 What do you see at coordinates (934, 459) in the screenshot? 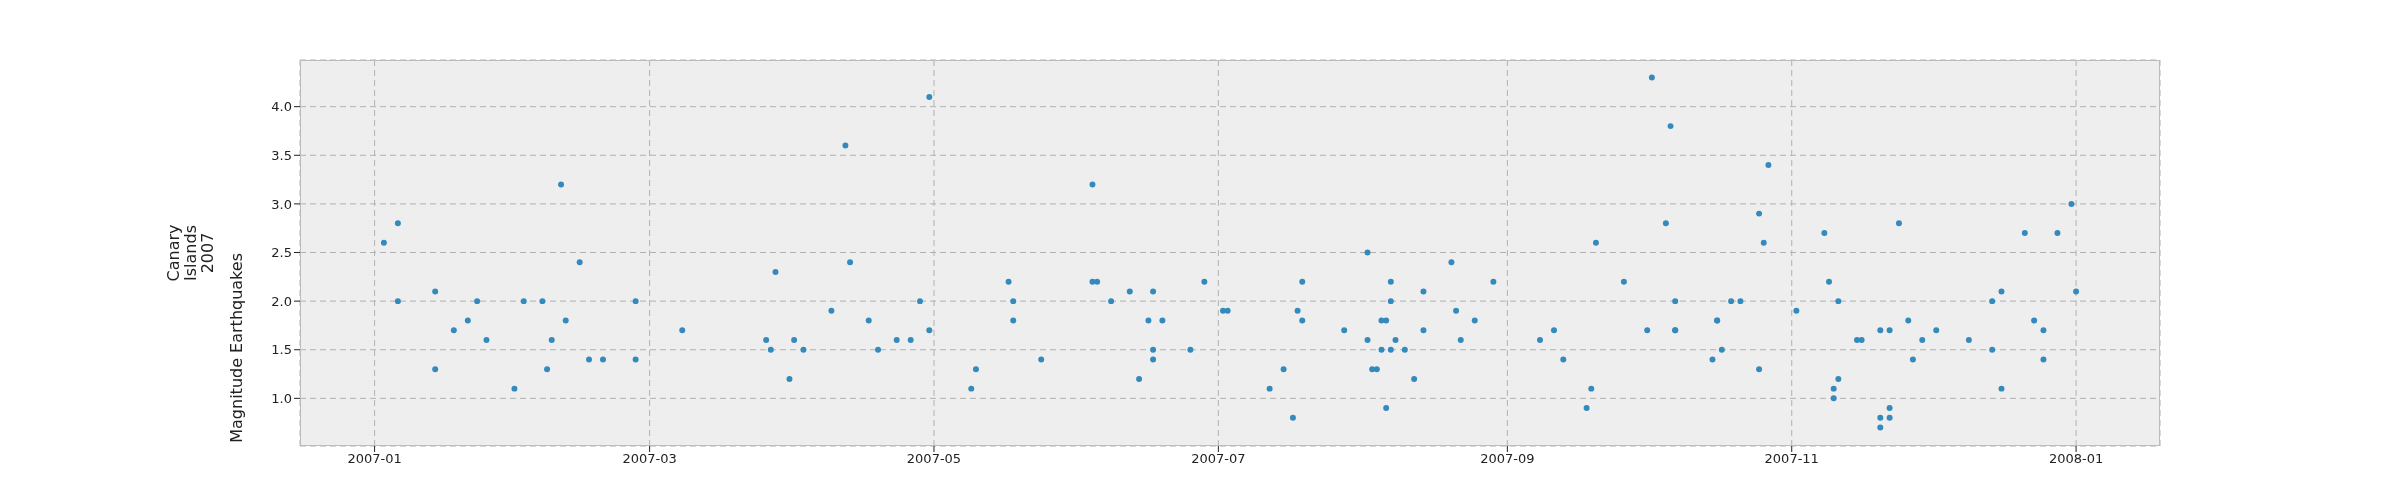
I see `x-tick-label: 2007-05` at bounding box center [934, 459].